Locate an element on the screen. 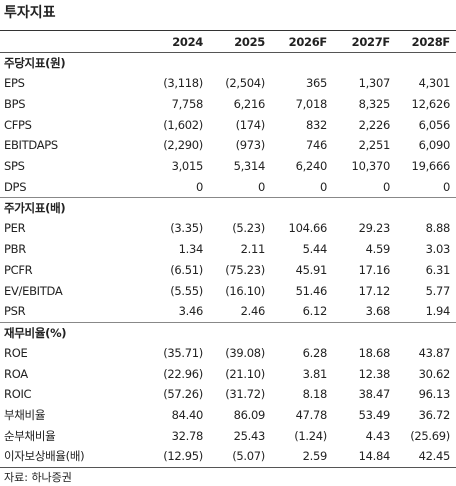 The width and height of the screenshot is (456, 486). cell: (5.55) is located at coordinates (186, 290).